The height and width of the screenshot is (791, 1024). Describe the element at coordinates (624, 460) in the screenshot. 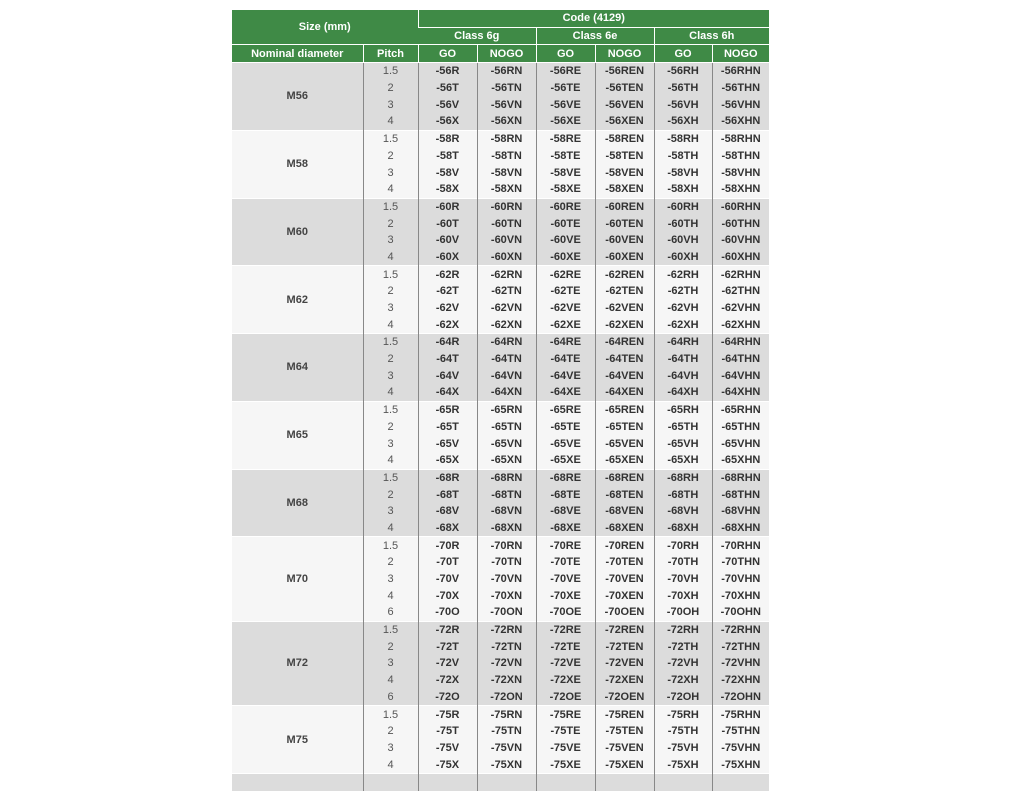

I see `6e-nogo-cell: -65XEN` at that location.